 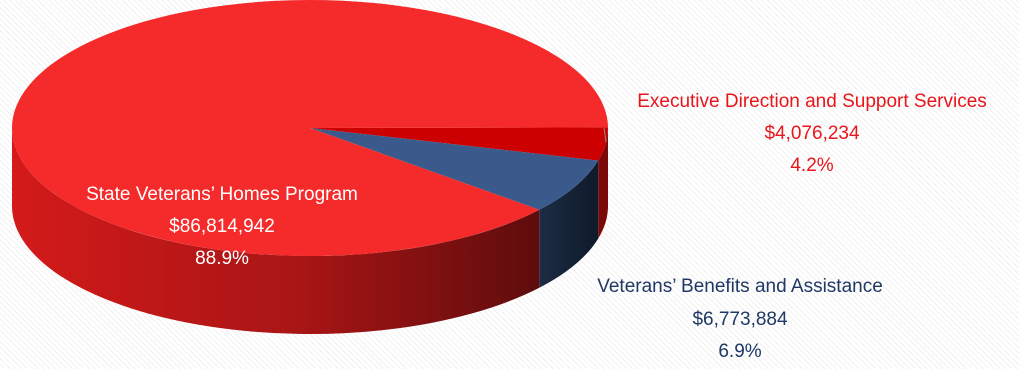 What do you see at coordinates (739, 351) in the screenshot?
I see `slice-label-percent: 6.9%` at bounding box center [739, 351].